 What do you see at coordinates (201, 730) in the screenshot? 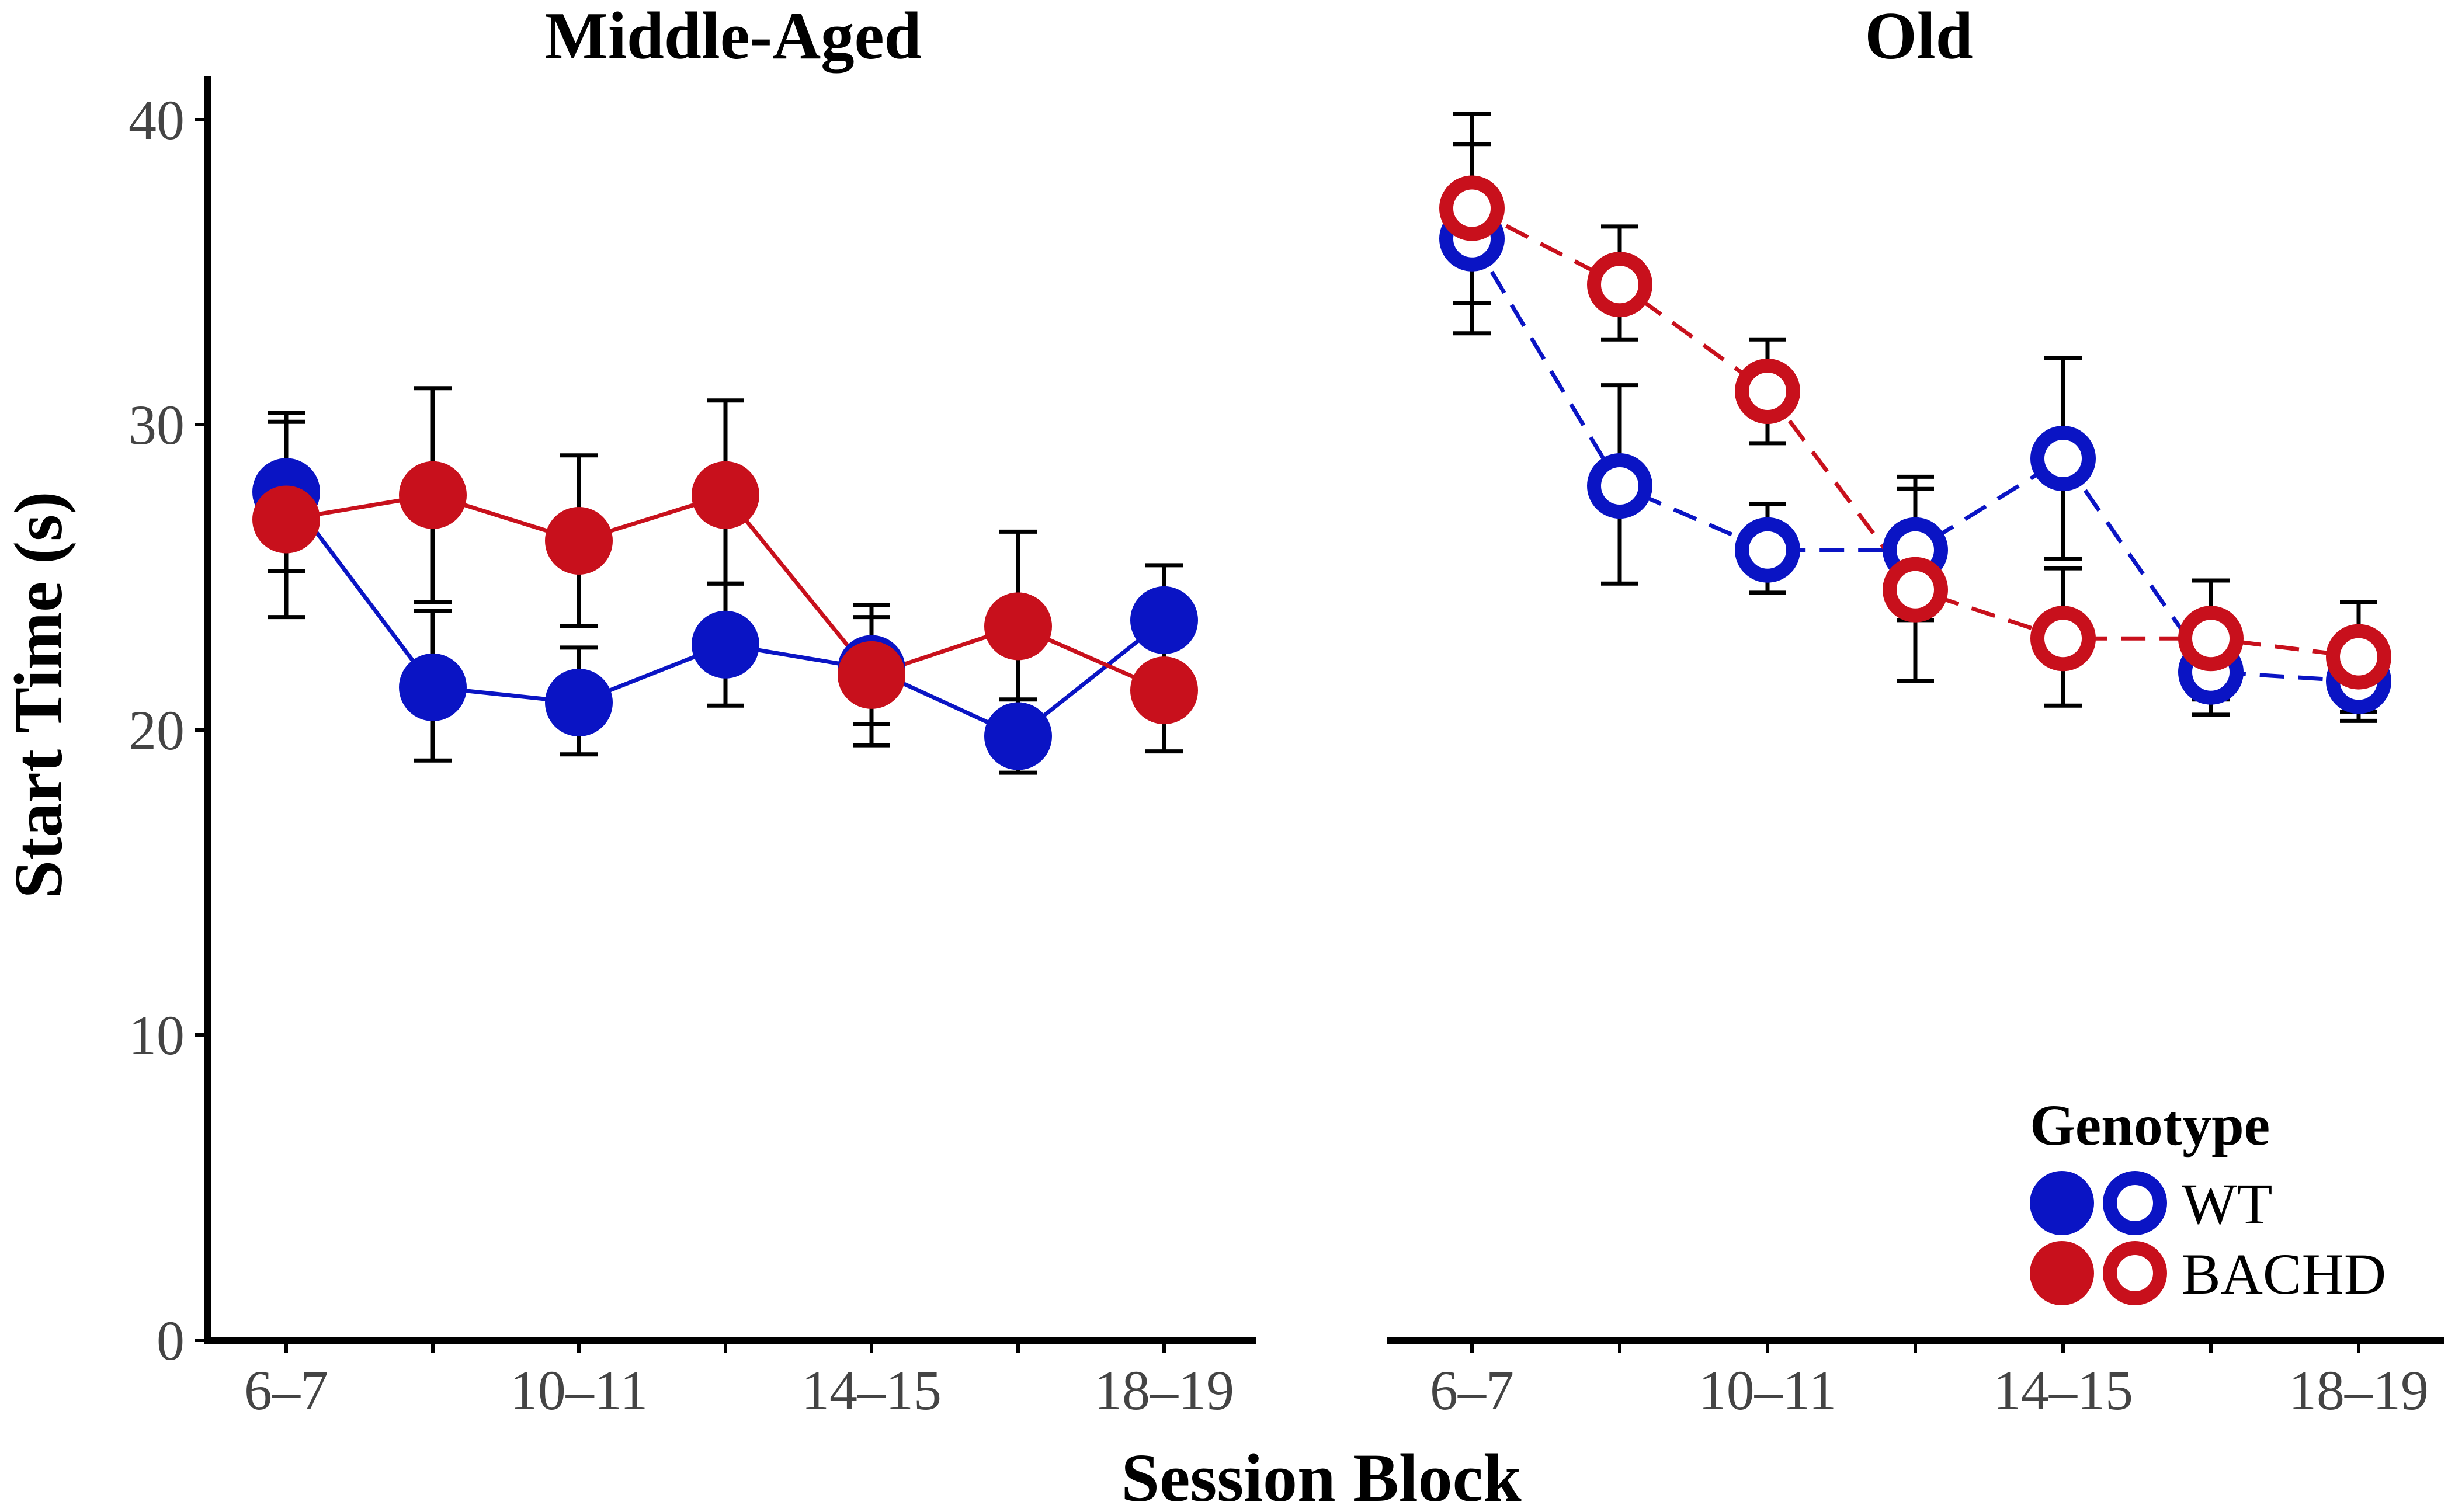
I see `y-ticks` at bounding box center [201, 730].